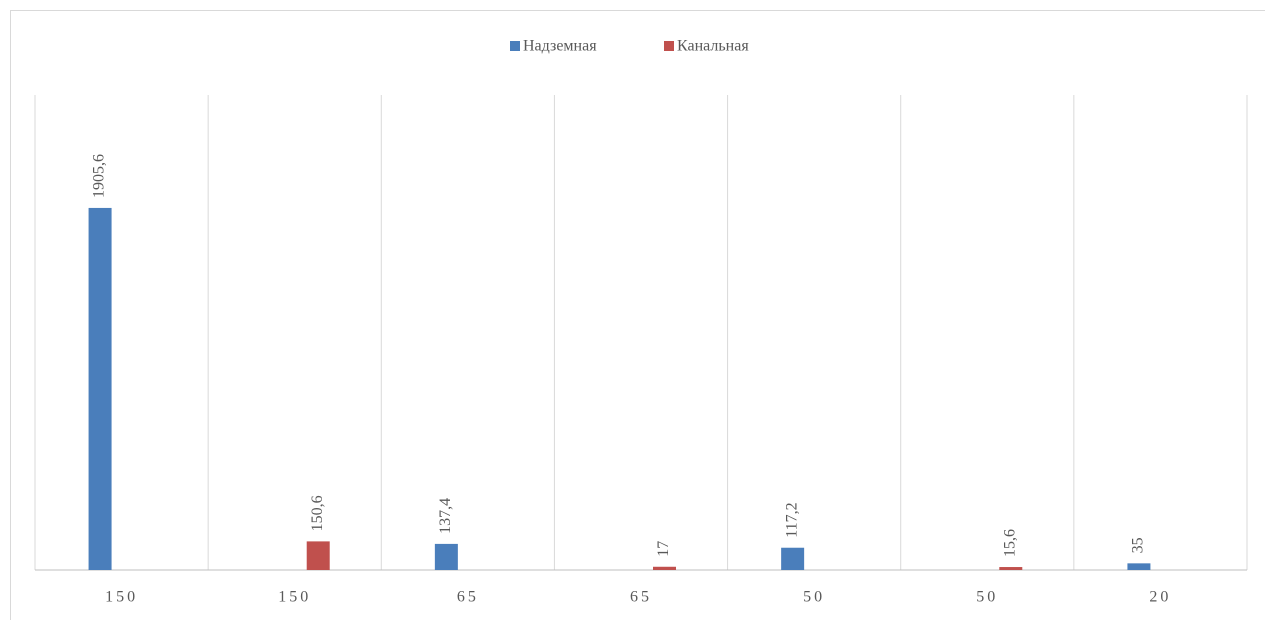 This screenshot has width=1265, height=625. What do you see at coordinates (317, 513) in the screenshot?
I see `data-label: 150,6` at bounding box center [317, 513].